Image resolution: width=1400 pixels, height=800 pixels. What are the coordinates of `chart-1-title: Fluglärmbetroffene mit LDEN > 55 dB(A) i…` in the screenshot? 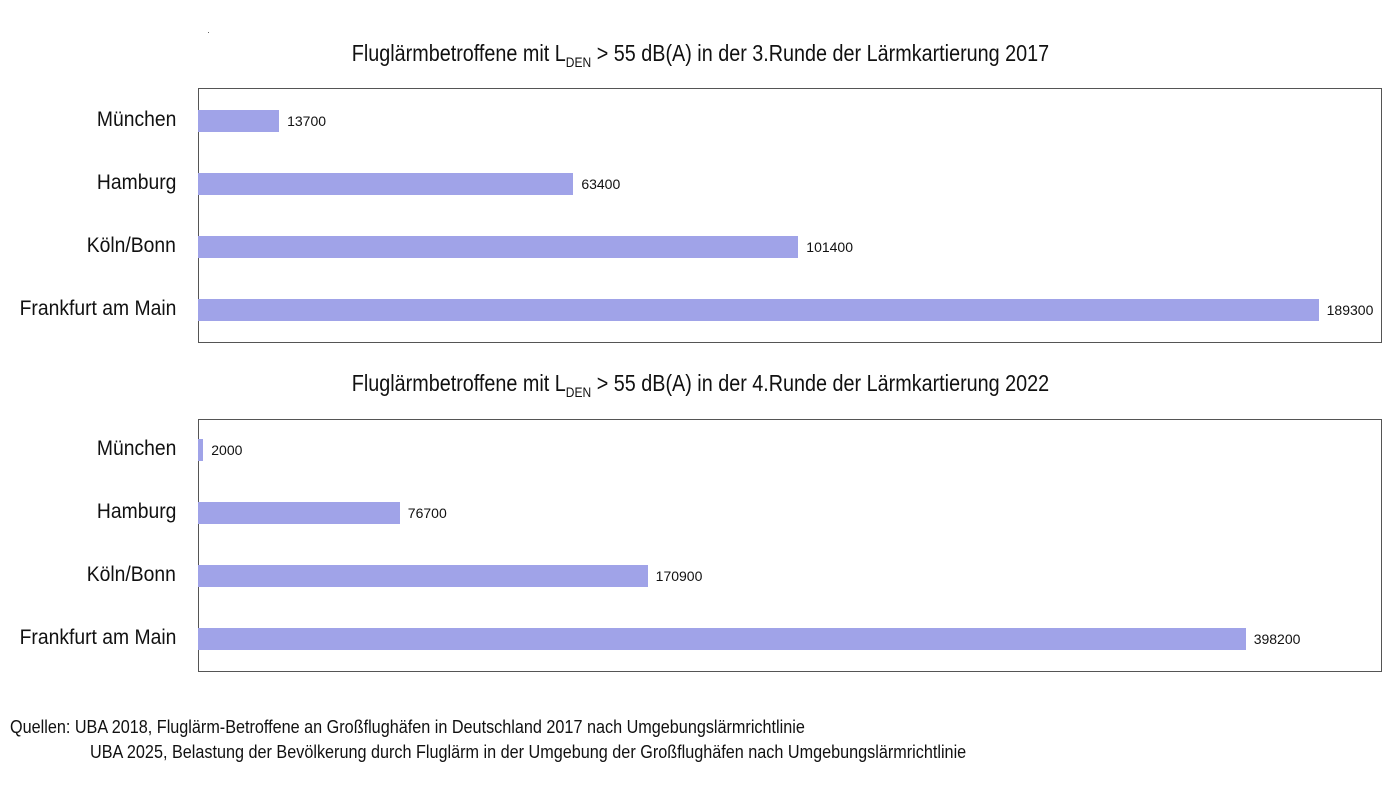 It's located at (700, 55).